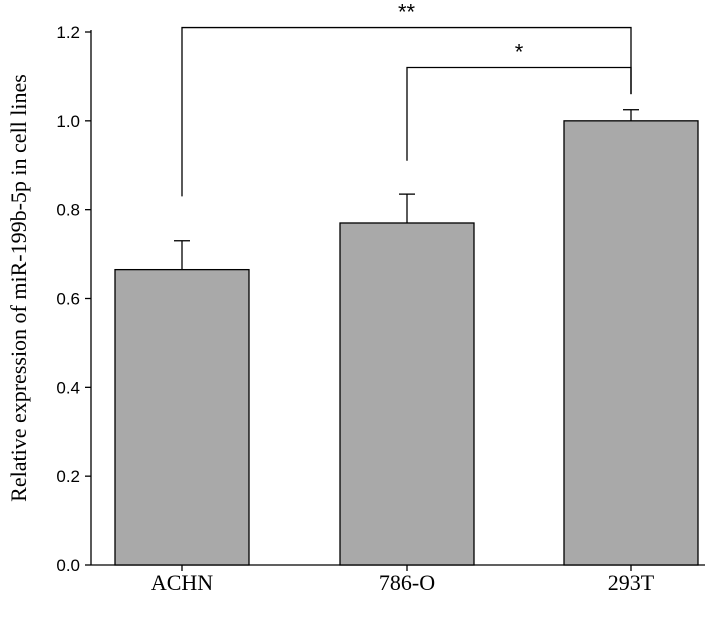 This screenshot has height=617, width=721. Describe the element at coordinates (407, 582) in the screenshot. I see `x-tick-label: 786-O` at that location.